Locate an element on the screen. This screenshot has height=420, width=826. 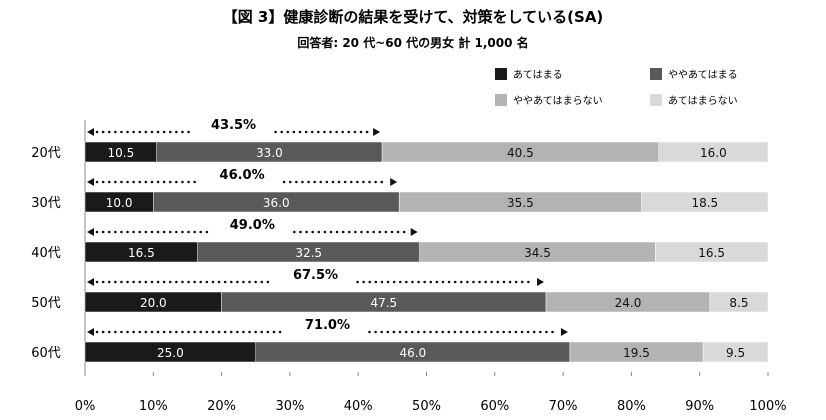
data-label: 8.5 is located at coordinates (738, 303).